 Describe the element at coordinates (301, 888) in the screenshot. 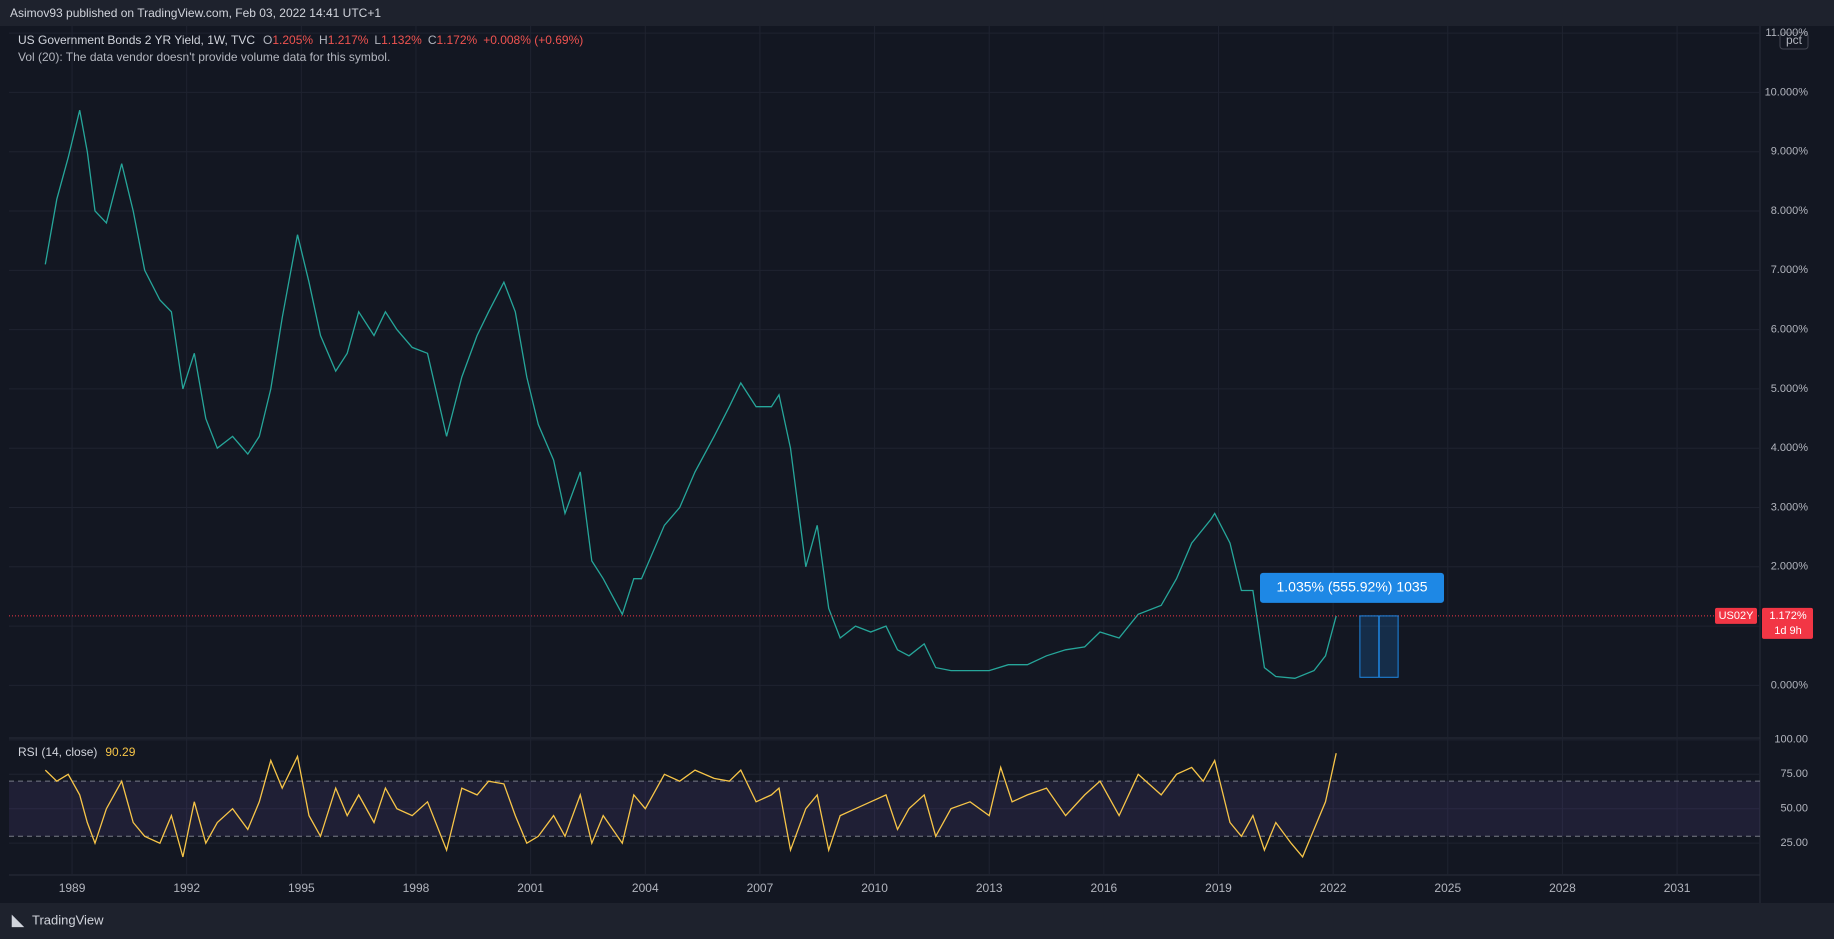

I see `x-tick-label: 1995` at that location.